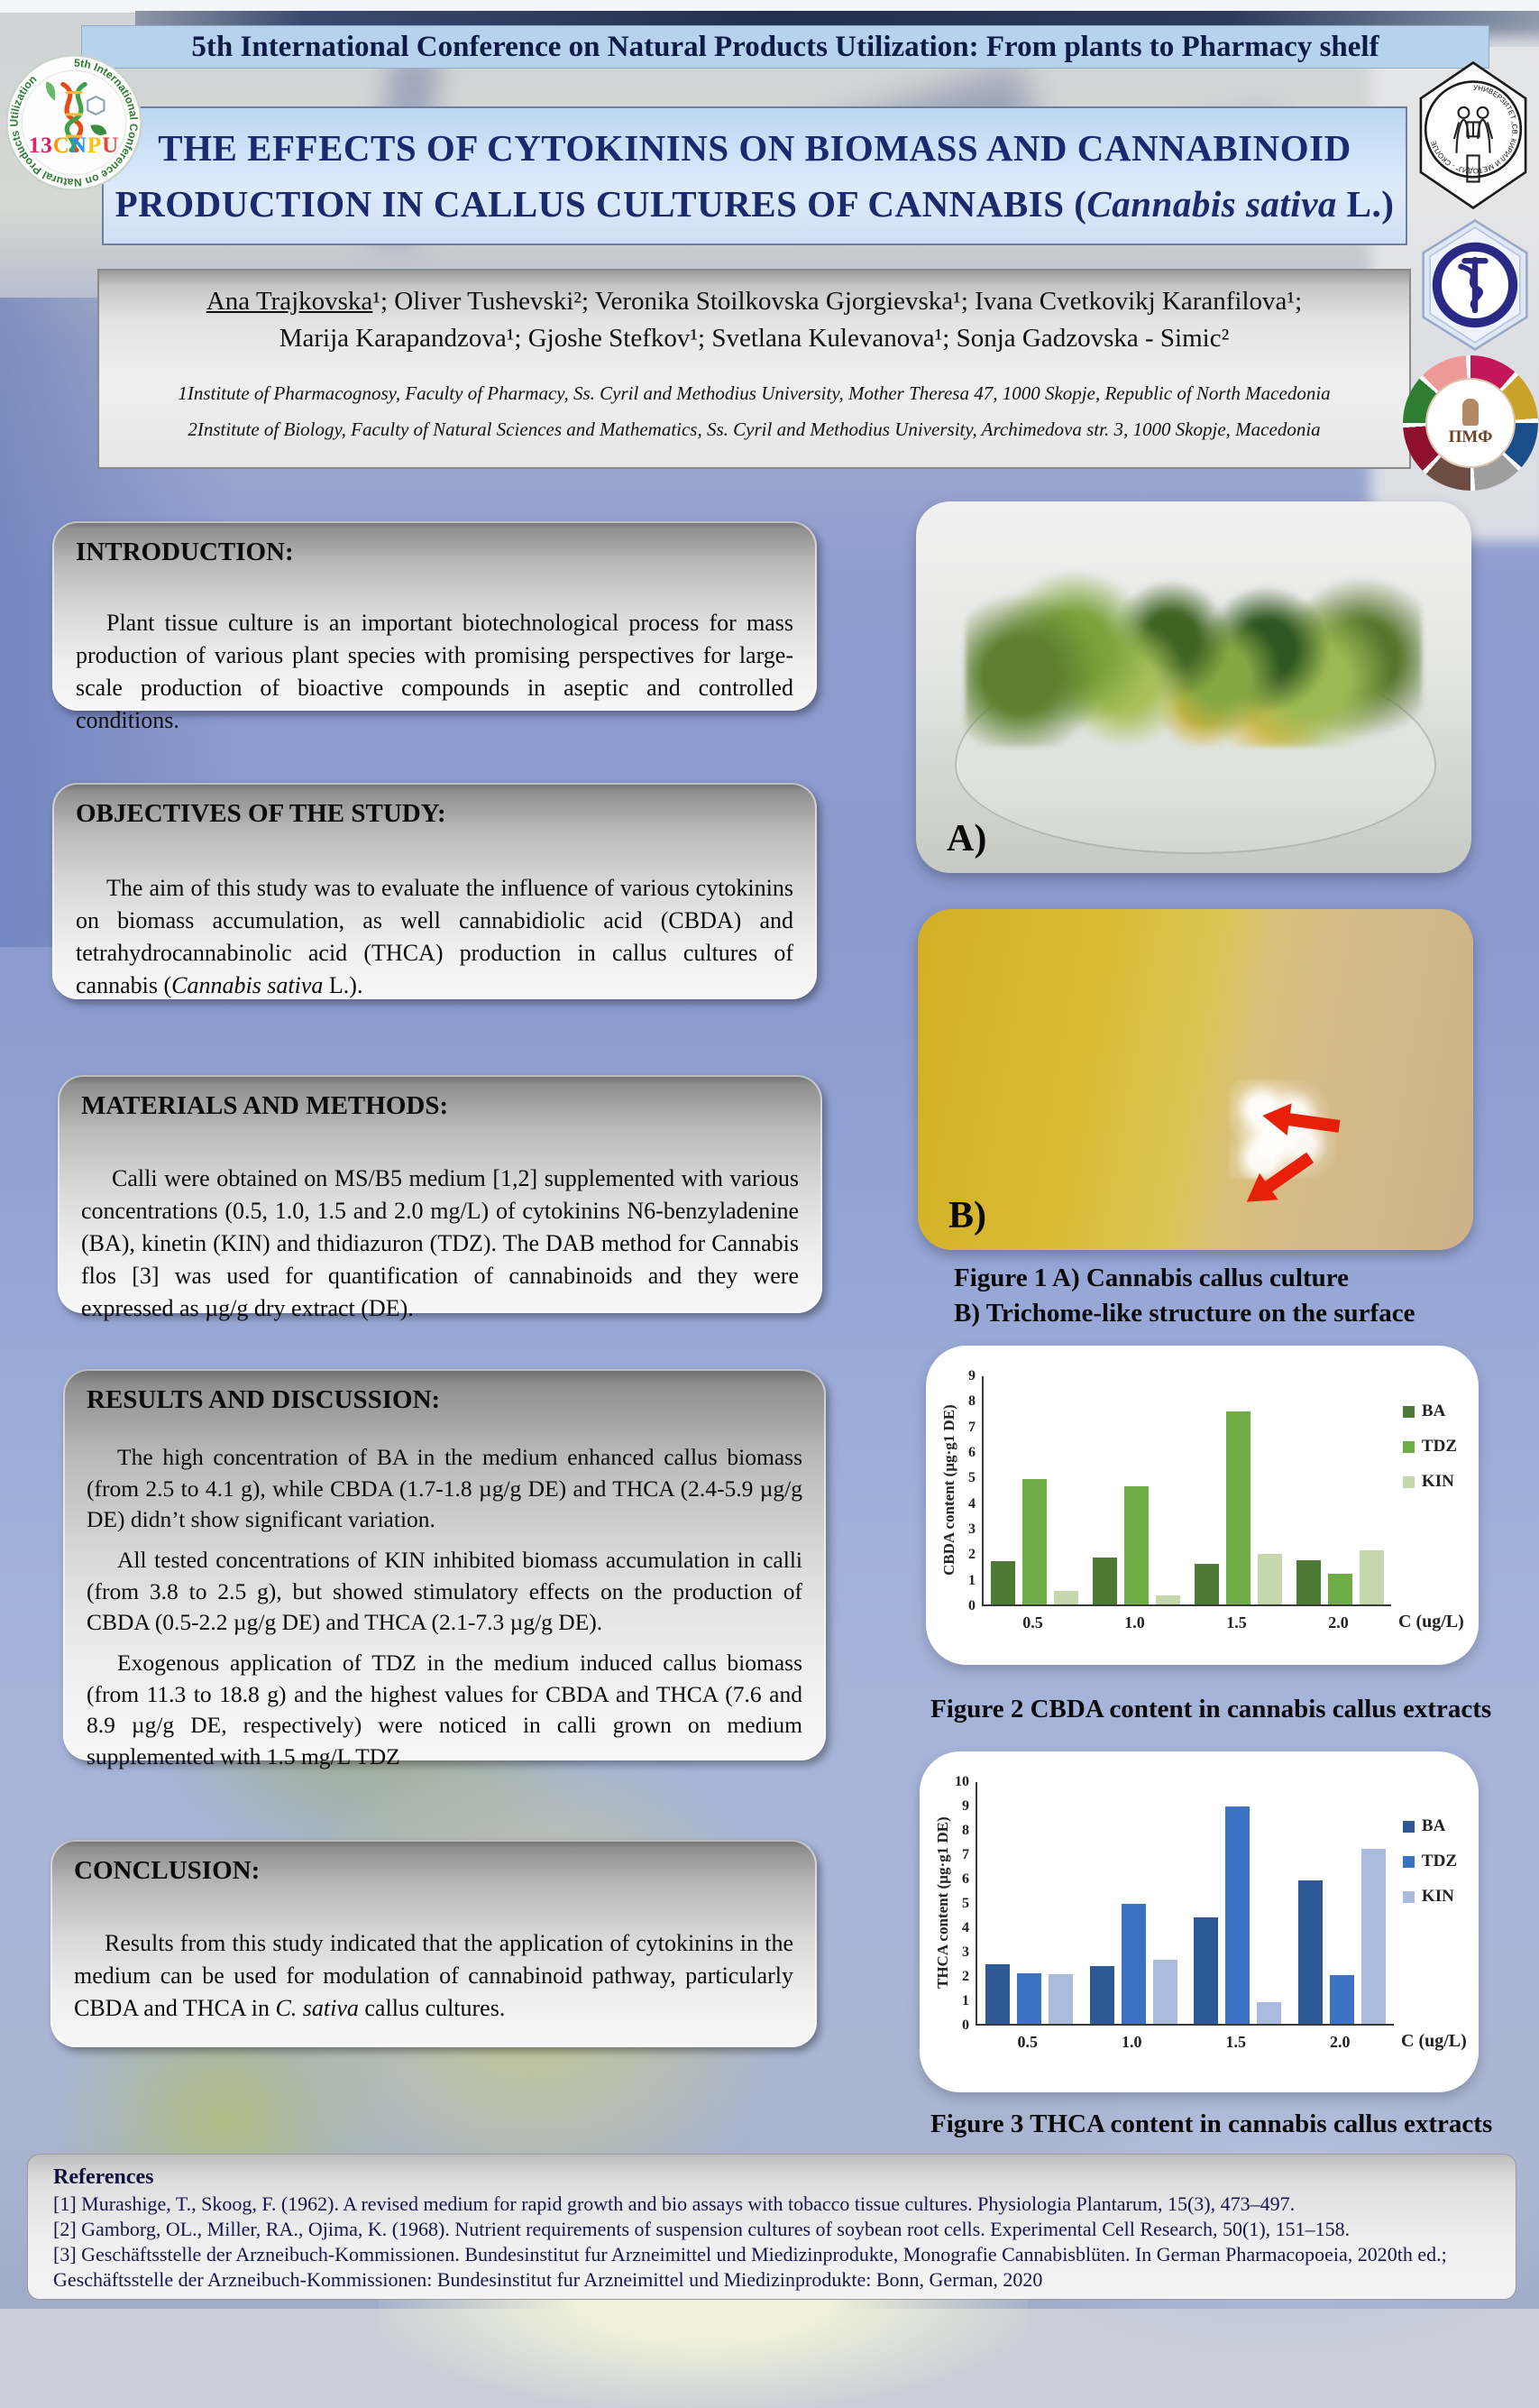 The height and width of the screenshot is (2408, 1539). I want to click on legend-label: TDZ, so click(1439, 1446).